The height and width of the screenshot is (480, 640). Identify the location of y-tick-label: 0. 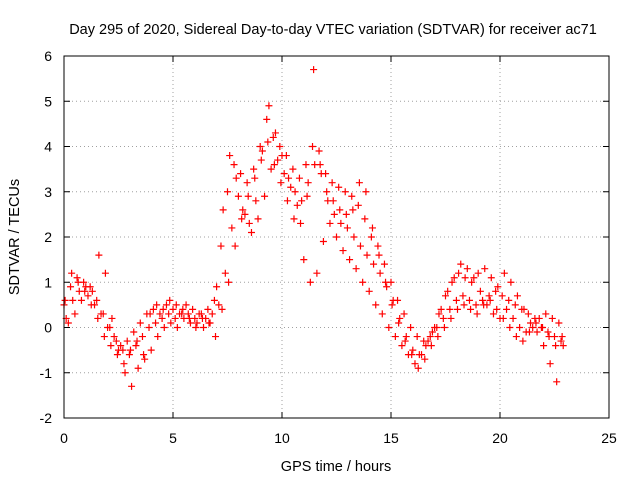
(48, 328).